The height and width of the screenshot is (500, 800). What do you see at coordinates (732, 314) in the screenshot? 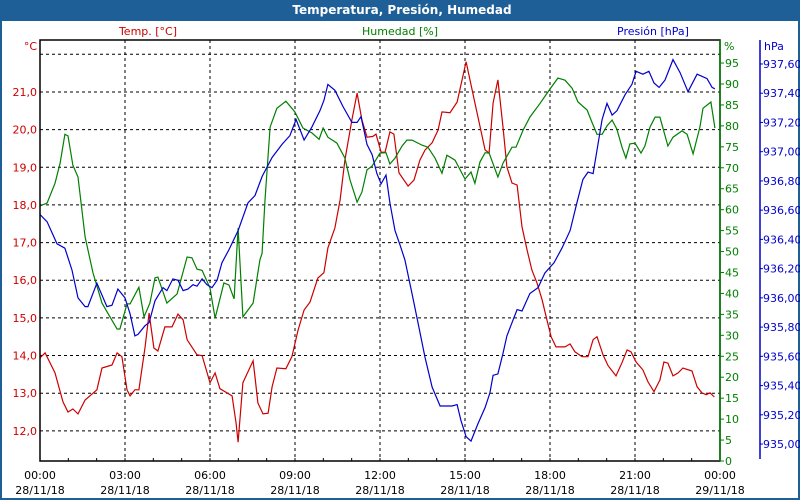
I see `humidity-tick-label: 35` at bounding box center [732, 314].